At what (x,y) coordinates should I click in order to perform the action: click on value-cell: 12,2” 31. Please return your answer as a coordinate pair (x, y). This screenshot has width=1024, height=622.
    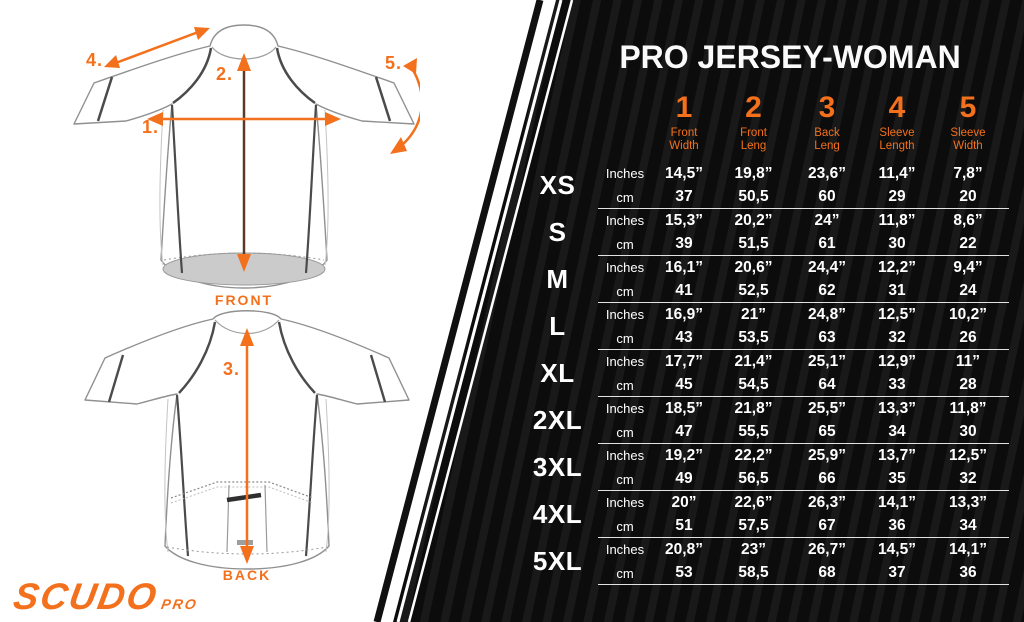
    Looking at the image, I should click on (897, 279).